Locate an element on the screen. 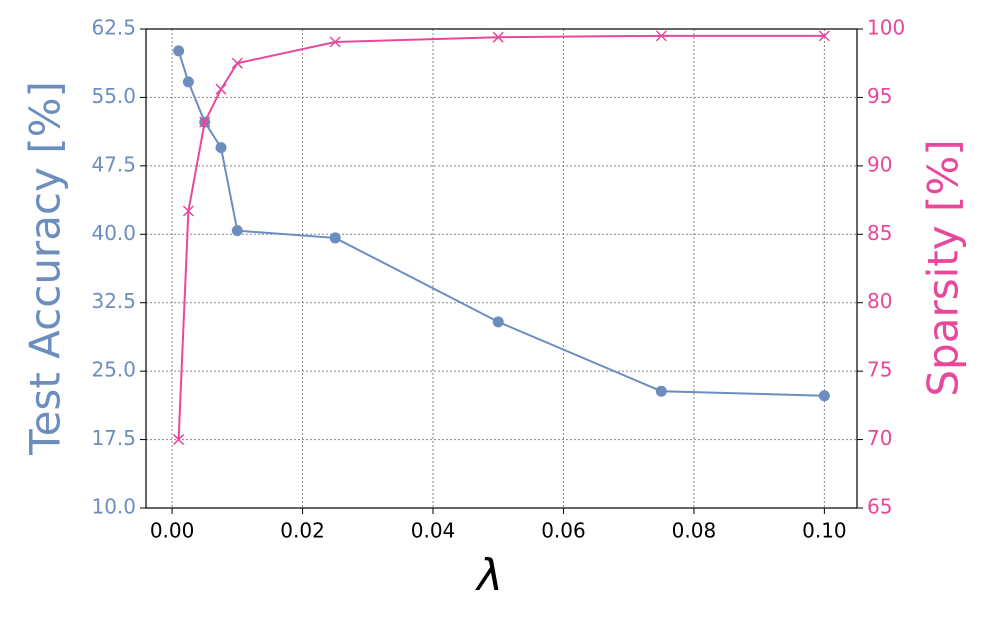  y-tick-label: 40.0 is located at coordinates (113, 233).